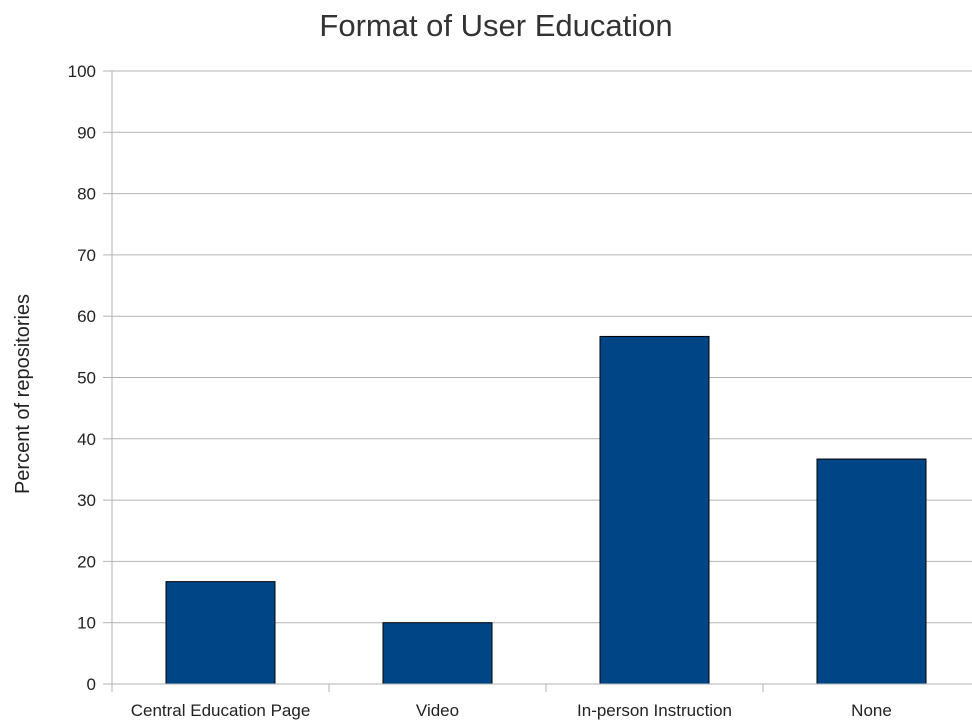  I want to click on y-tick-label: 40, so click(86, 439).